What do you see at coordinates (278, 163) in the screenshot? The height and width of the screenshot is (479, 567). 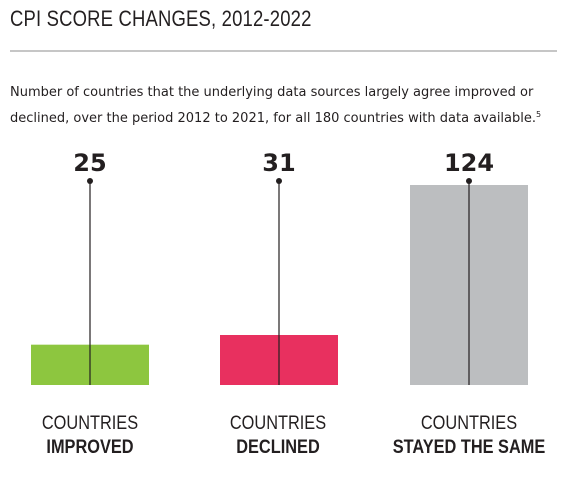 I see `value-label-declined: 31` at bounding box center [278, 163].